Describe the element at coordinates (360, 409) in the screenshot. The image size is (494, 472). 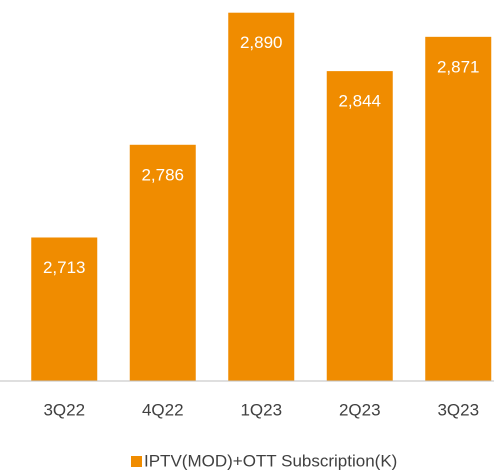
I see `x-tick-label: 2Q23` at that location.